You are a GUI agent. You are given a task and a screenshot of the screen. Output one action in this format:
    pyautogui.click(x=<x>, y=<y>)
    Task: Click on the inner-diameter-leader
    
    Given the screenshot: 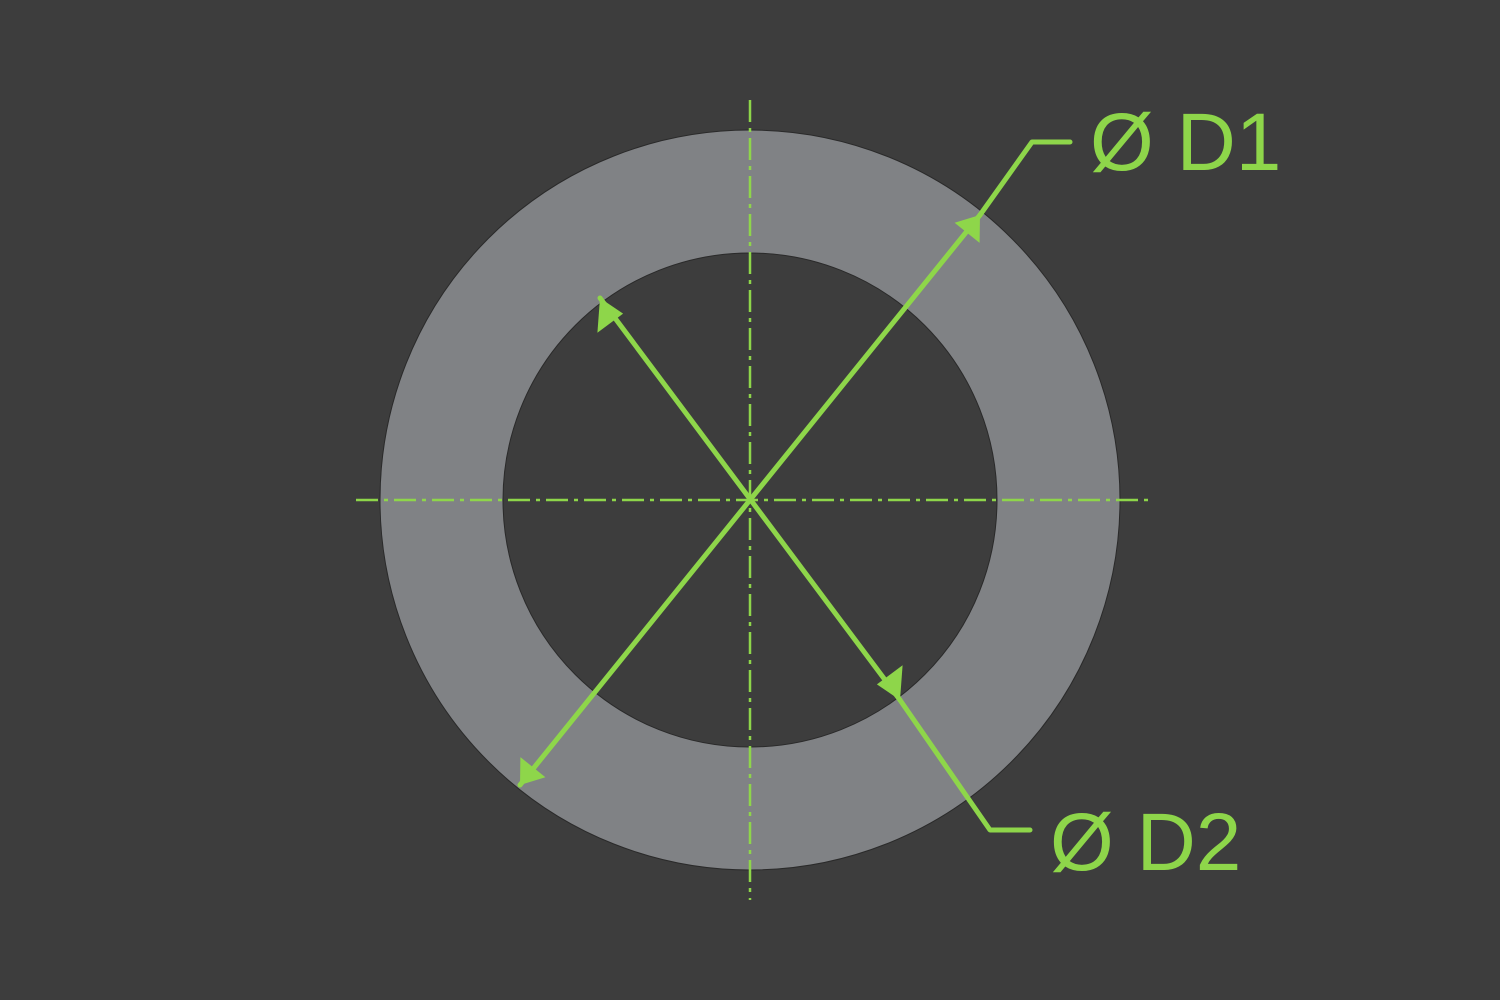 What is the action you would take?
    pyautogui.click(x=965, y=765)
    